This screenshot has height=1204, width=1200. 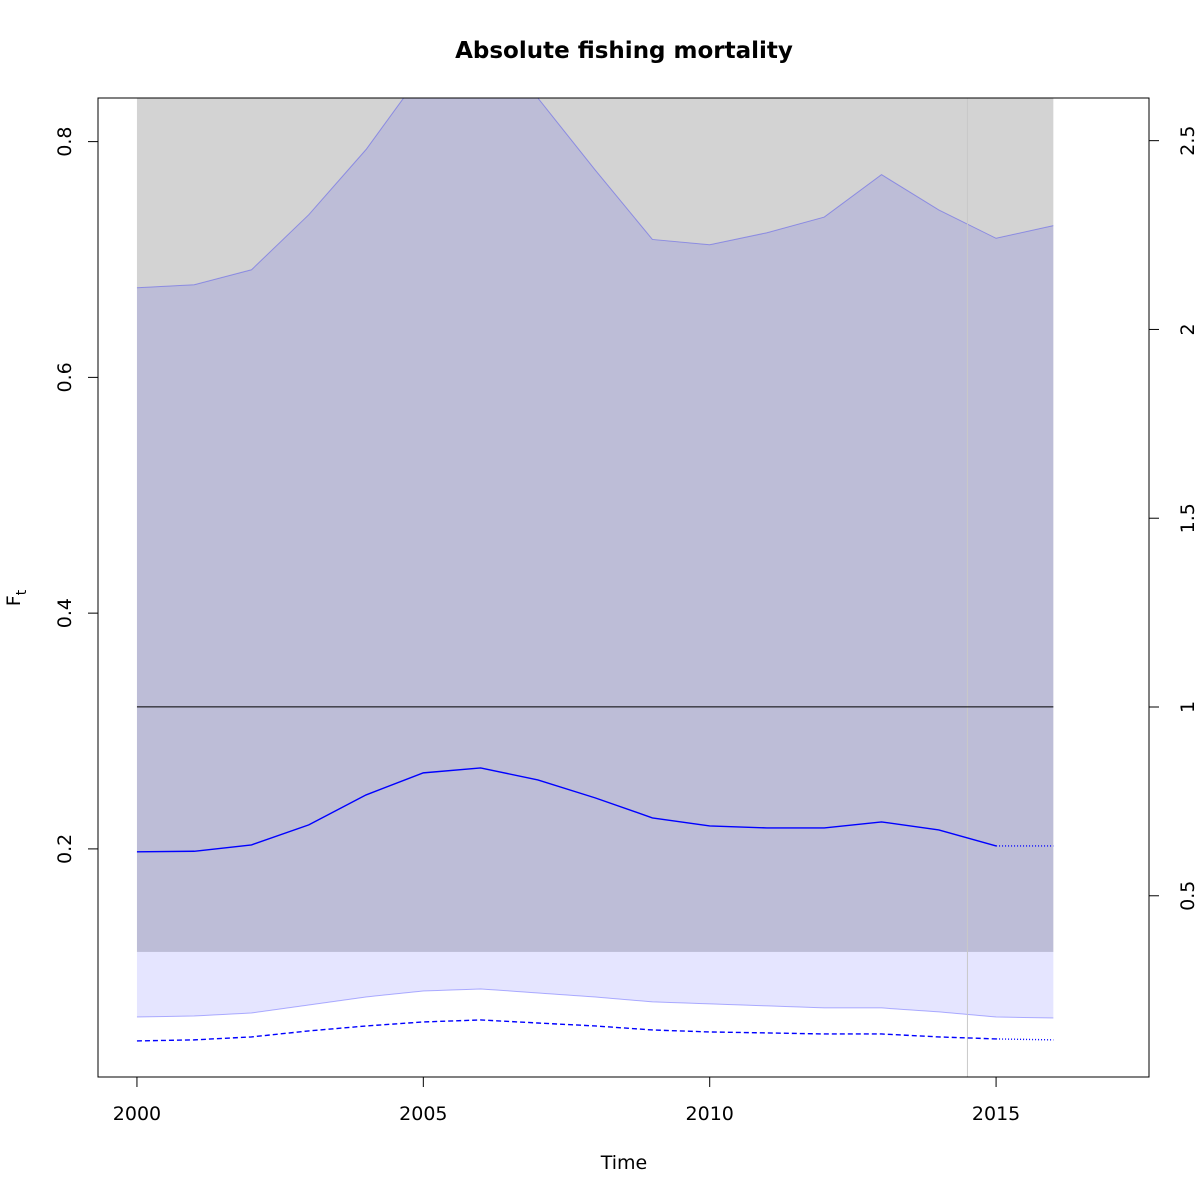 What do you see at coordinates (65, 142) in the screenshot?
I see `y-tick-label: 0.8` at bounding box center [65, 142].